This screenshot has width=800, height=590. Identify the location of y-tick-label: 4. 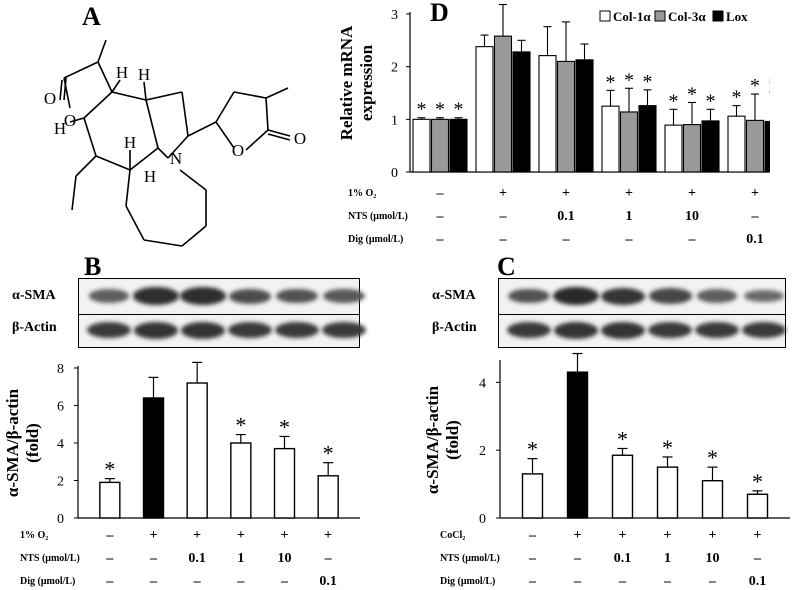
(60, 444).